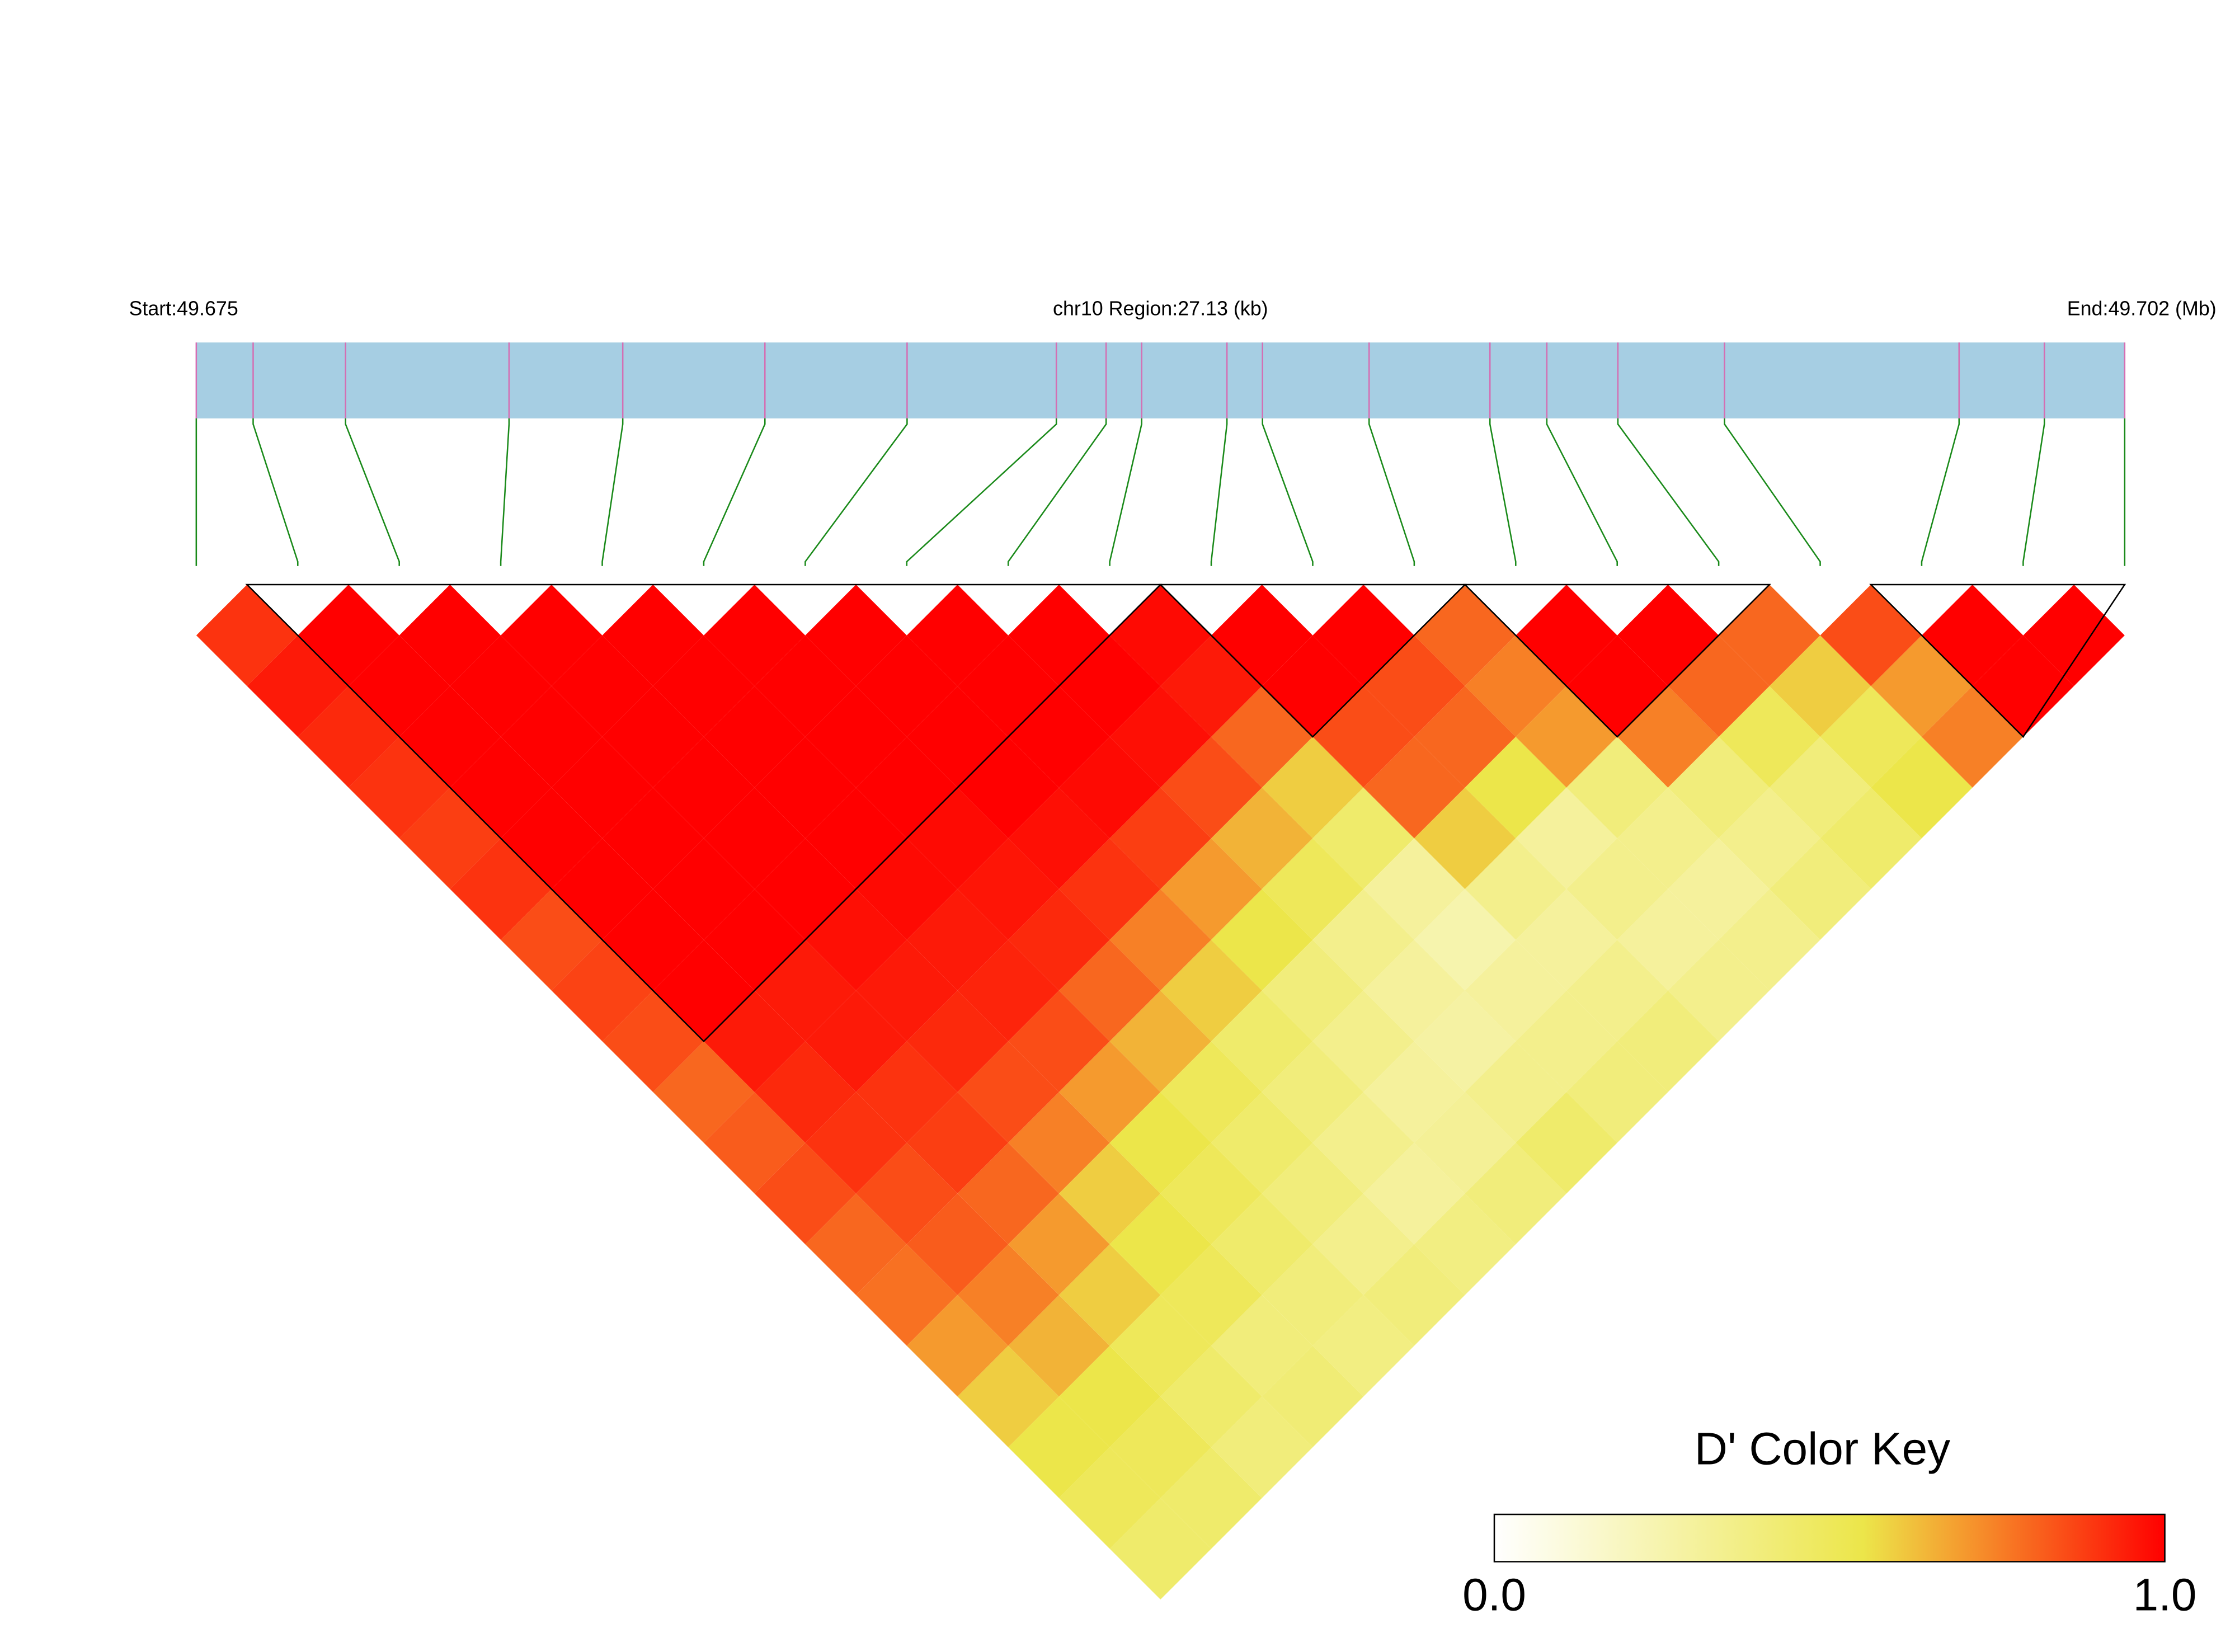 Image resolution: width=2235 pixels, height=1652 pixels. I want to click on colorbar-tick-label: 0.0, so click(1494, 1596).